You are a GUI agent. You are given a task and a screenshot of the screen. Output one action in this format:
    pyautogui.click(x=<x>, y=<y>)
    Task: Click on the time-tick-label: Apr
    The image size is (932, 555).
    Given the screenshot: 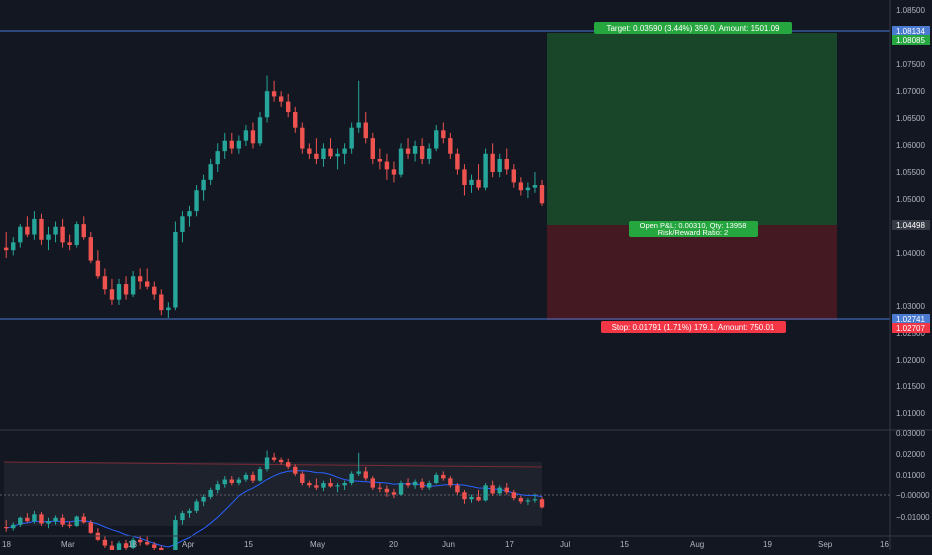 What is the action you would take?
    pyautogui.click(x=188, y=544)
    